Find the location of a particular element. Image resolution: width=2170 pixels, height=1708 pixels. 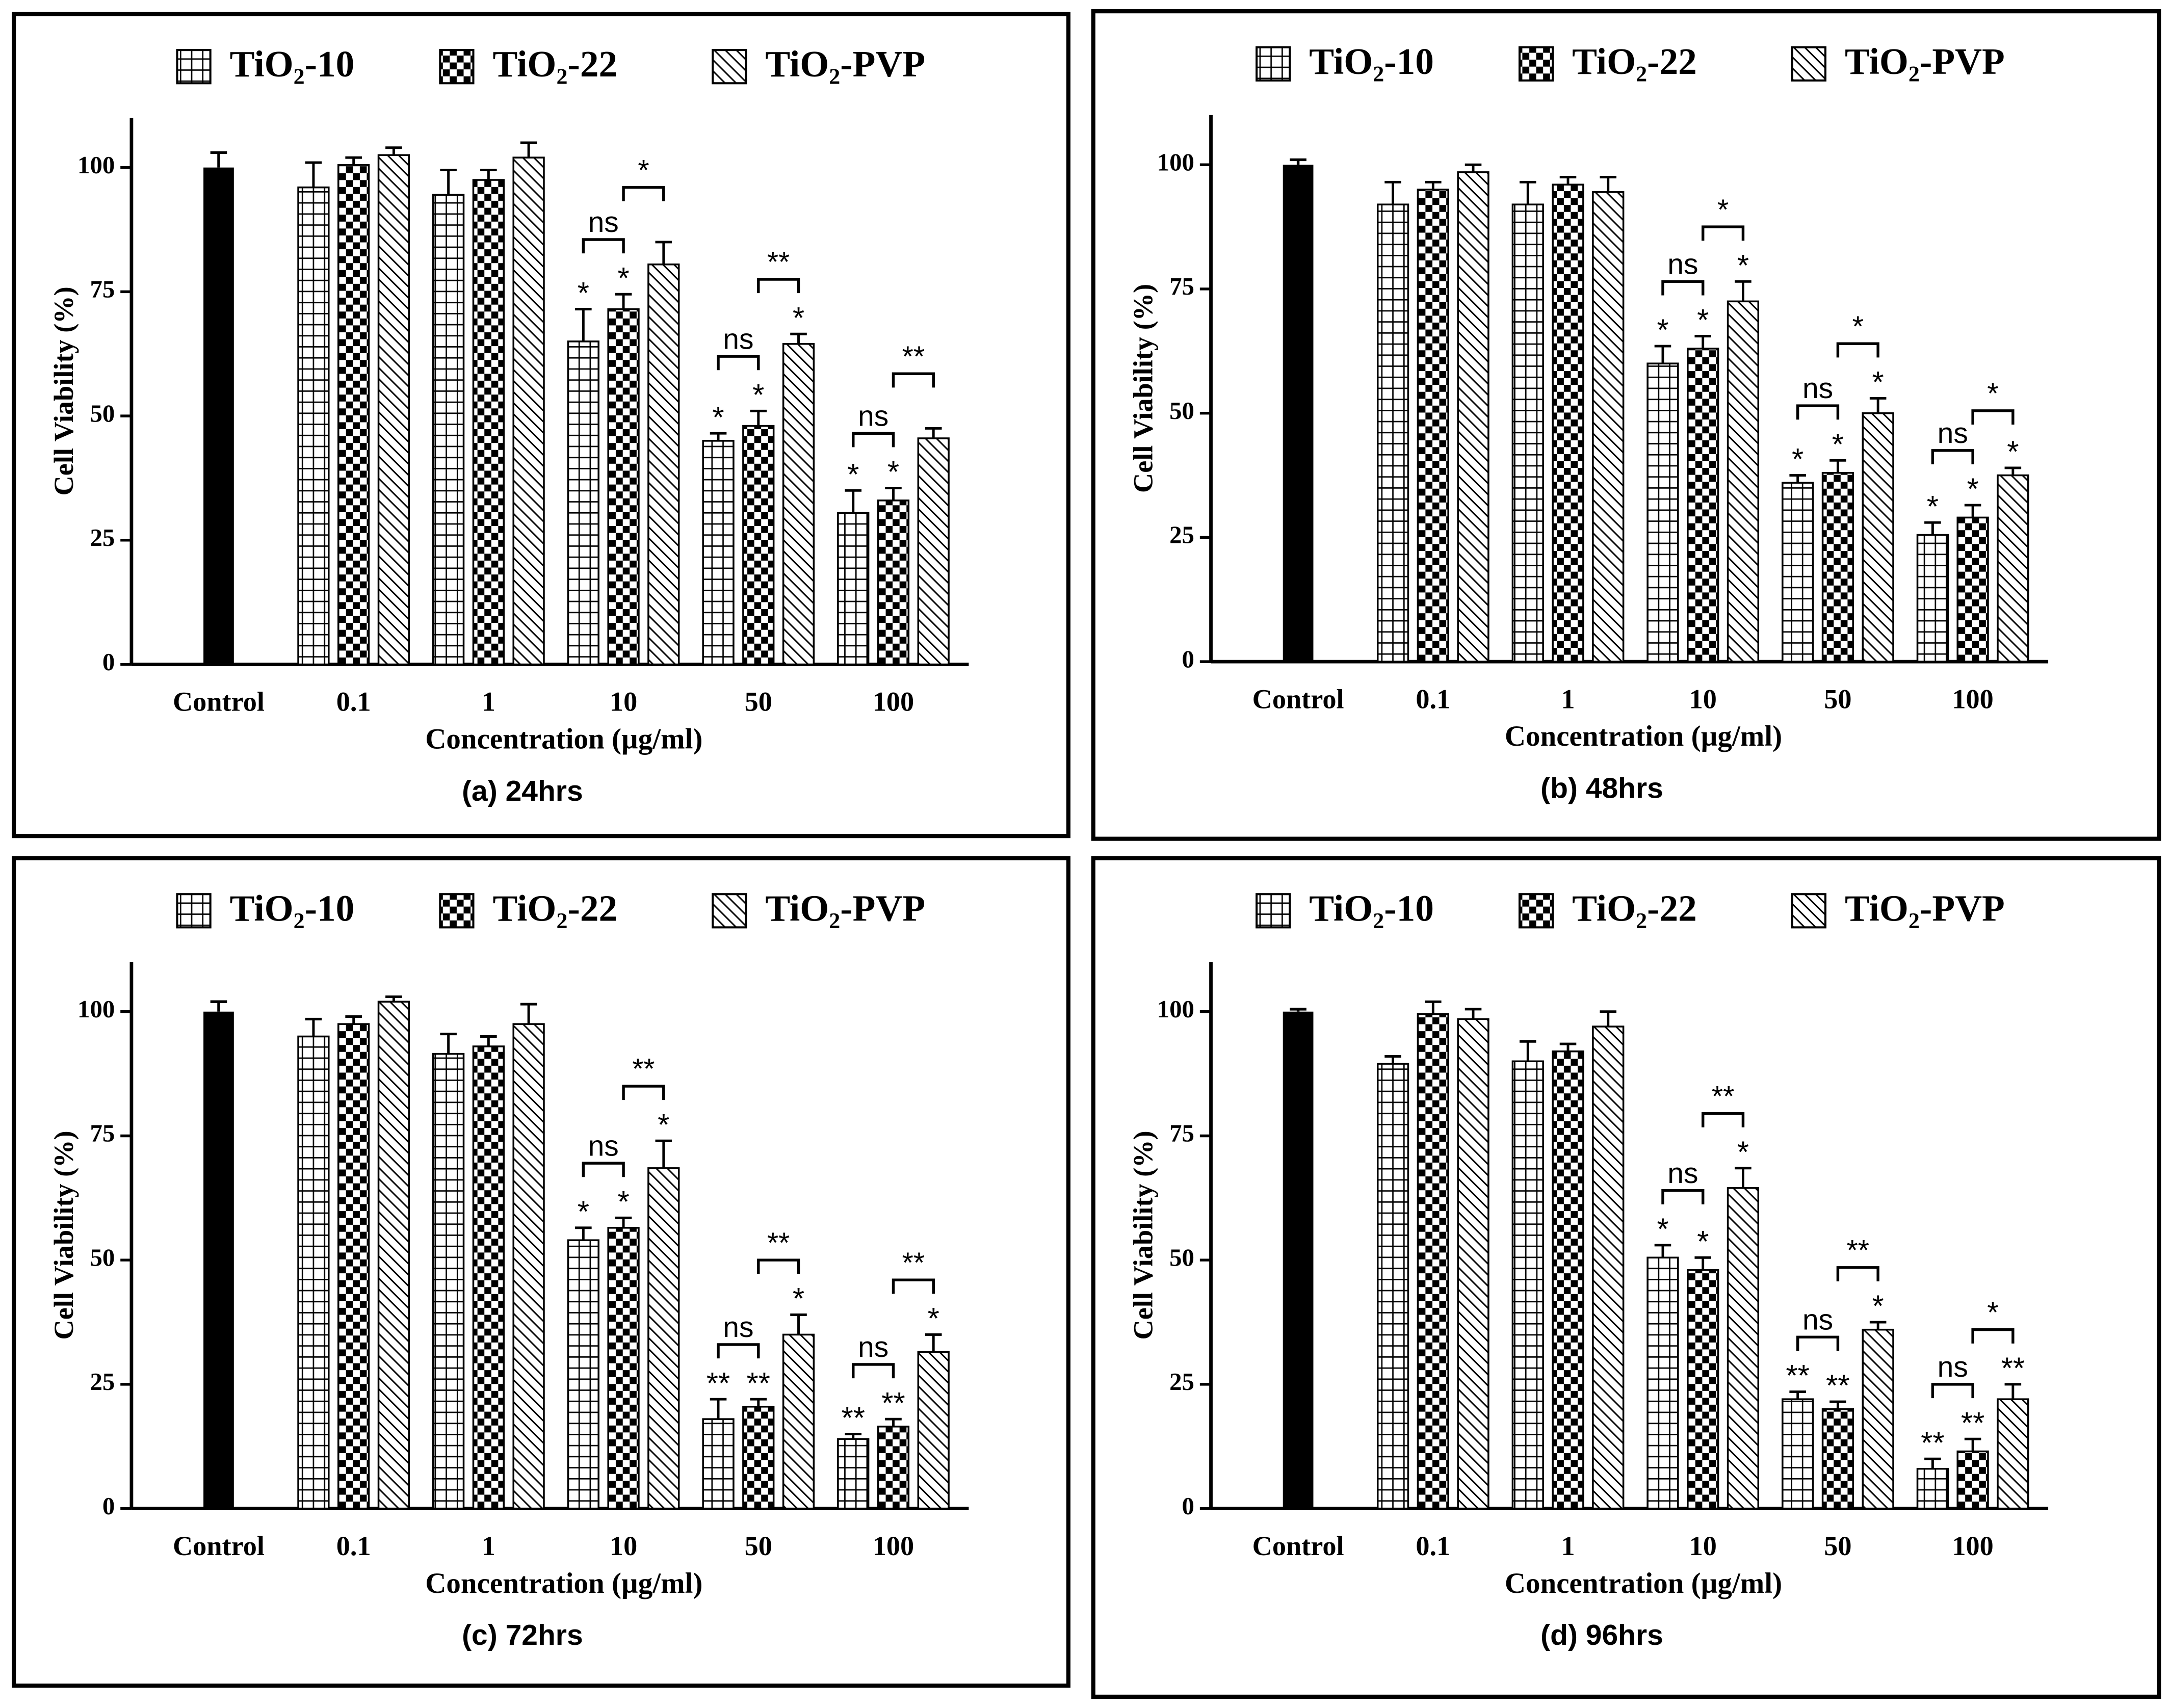

y-tick-label: 100 is located at coordinates (1175, 1009).